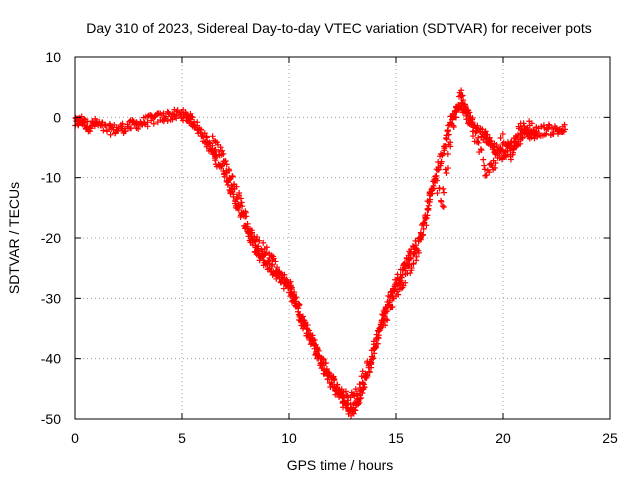 Image resolution: width=640 pixels, height=480 pixels. What do you see at coordinates (53, 57) in the screenshot?
I see `y-tick-label: 10` at bounding box center [53, 57].